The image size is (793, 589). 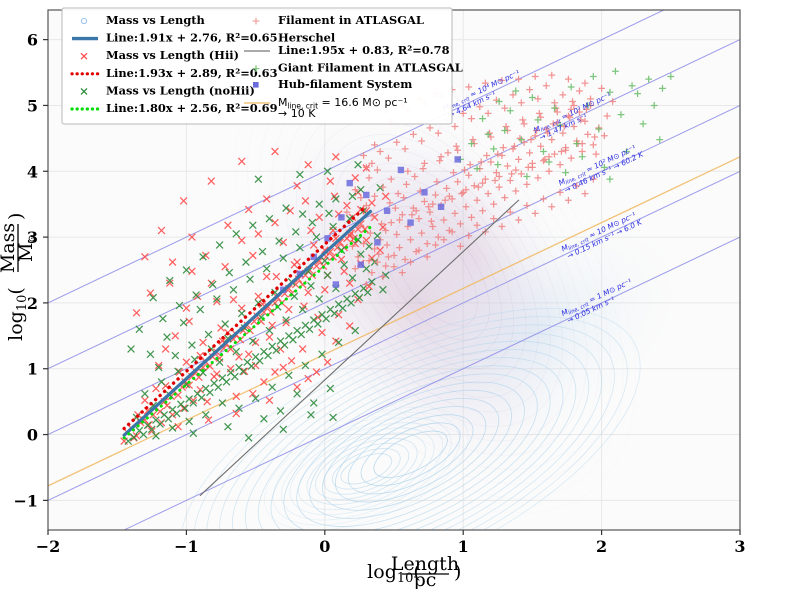 What do you see at coordinates (357, 68) in the screenshot?
I see `legend-item: Giant Filament in ATLASGAL` at bounding box center [357, 68].